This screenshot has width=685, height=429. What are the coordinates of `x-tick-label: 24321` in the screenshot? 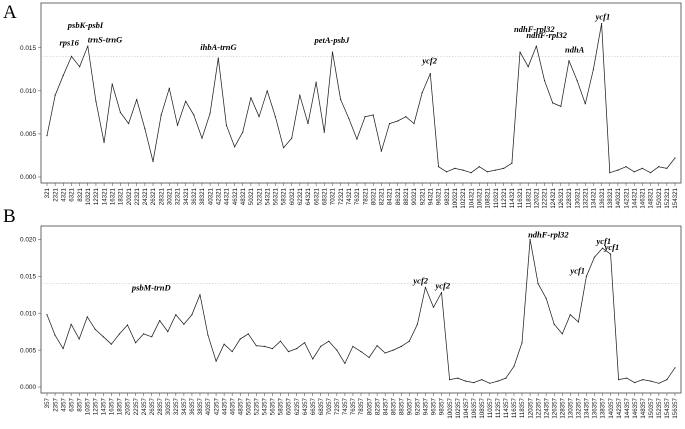 It's located at (145, 196).